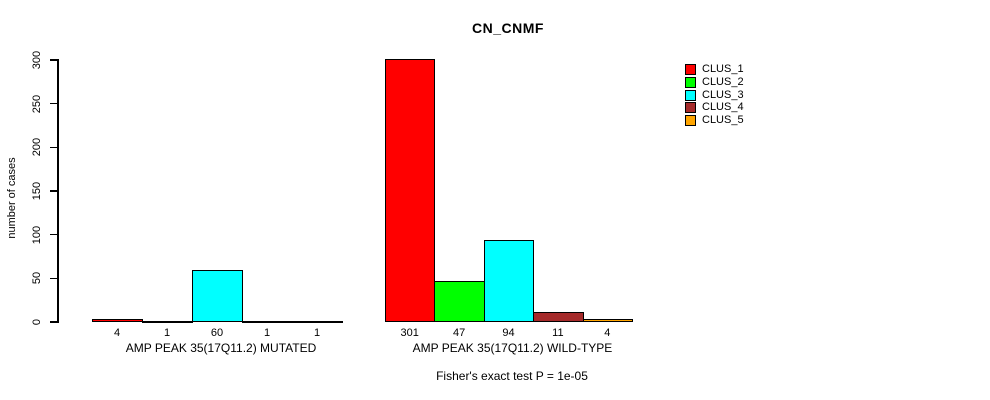  I want to click on bar-value-label: 301, so click(409, 333).